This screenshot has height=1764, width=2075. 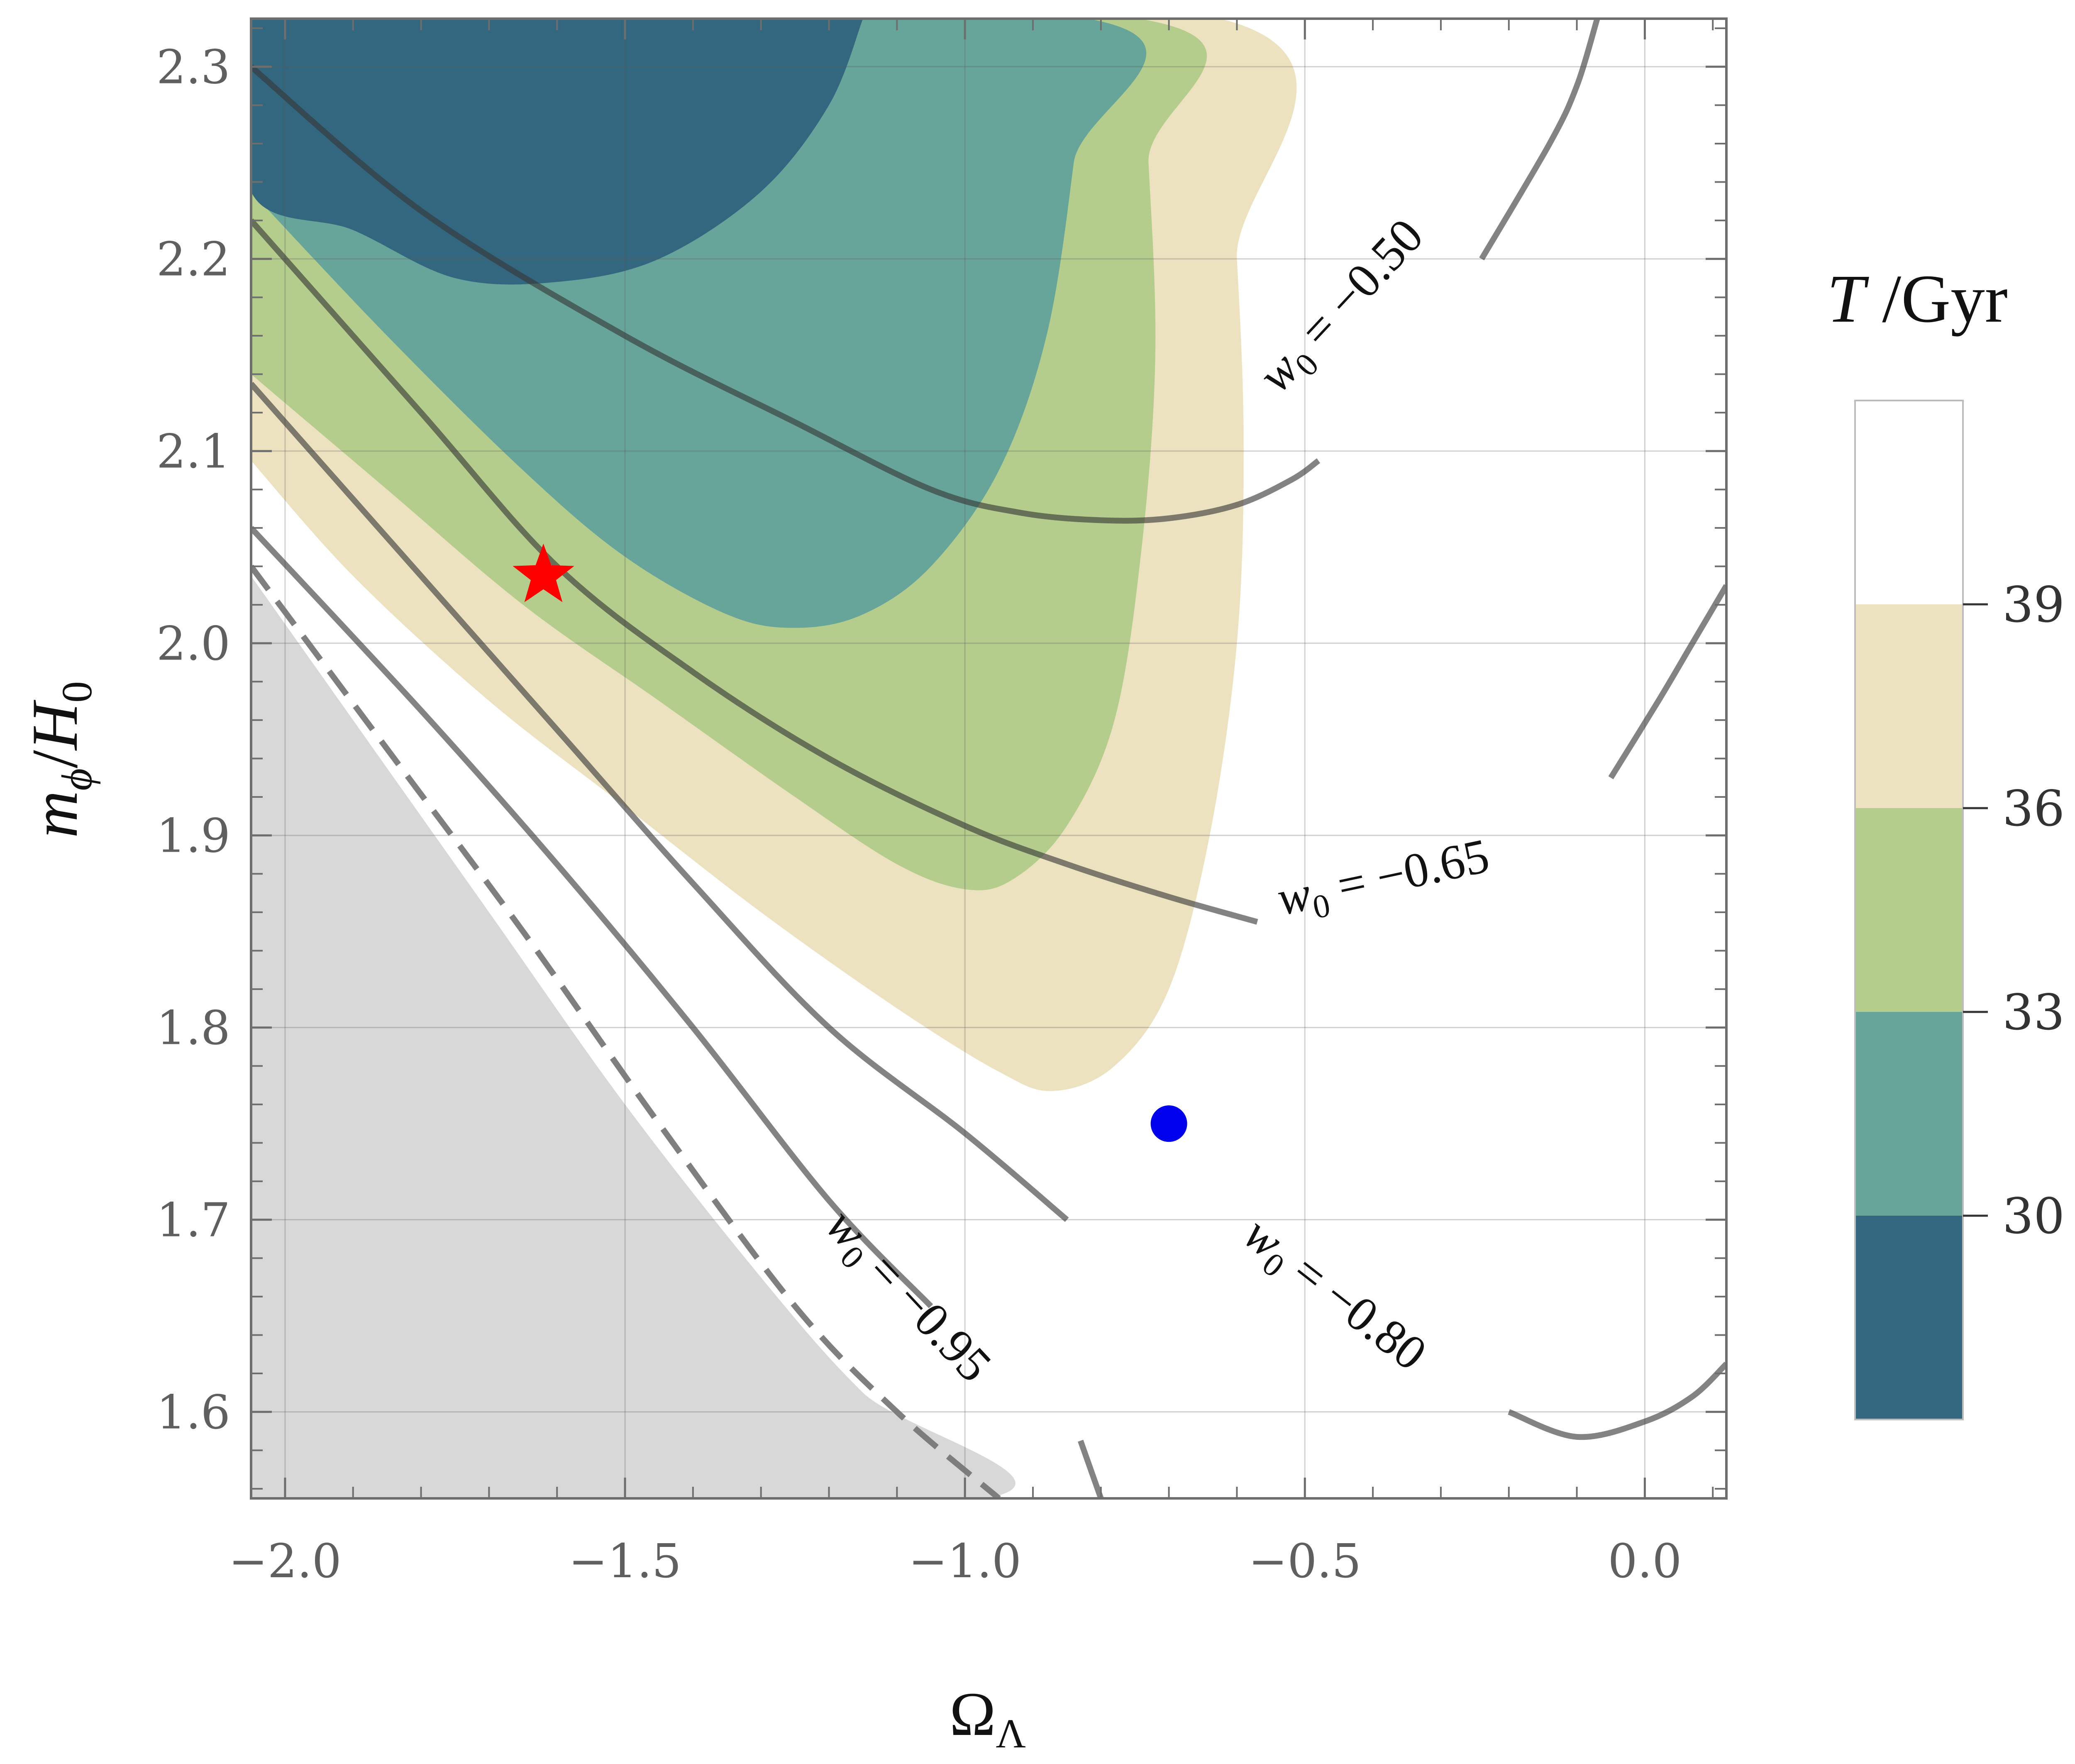 What do you see at coordinates (193, 1413) in the screenshot?
I see `y-tick-label-0: 1.6` at bounding box center [193, 1413].